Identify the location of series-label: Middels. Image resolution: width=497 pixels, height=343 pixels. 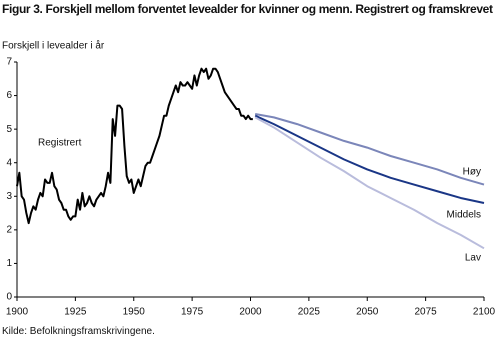
(464, 215).